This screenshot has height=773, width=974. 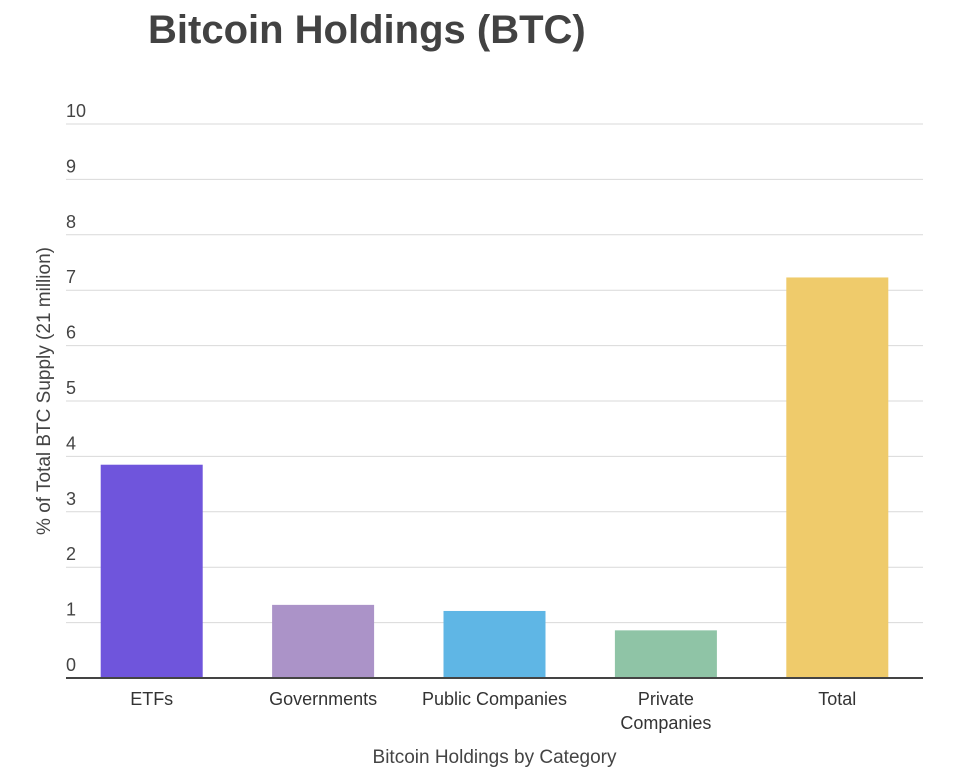 I want to click on x-tick-label: ETFs, so click(x=151, y=699).